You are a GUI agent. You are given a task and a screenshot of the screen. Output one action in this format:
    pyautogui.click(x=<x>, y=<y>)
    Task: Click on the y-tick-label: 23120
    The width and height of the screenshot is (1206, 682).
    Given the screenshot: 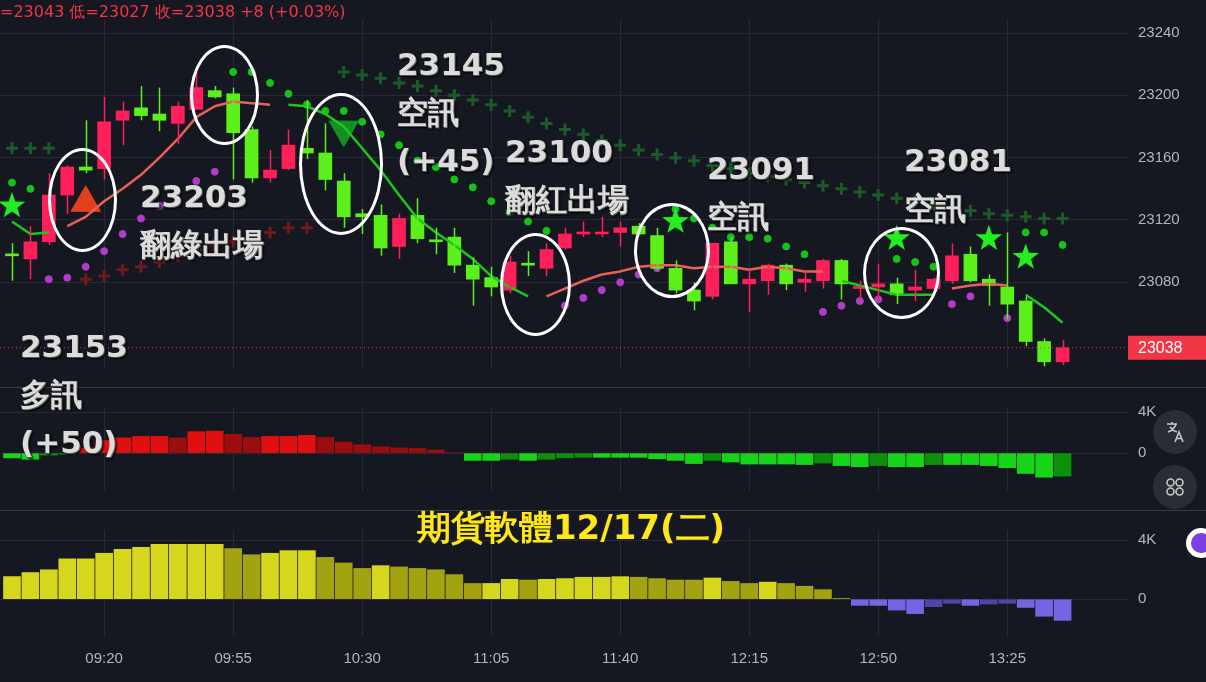 What is the action you would take?
    pyautogui.click(x=1159, y=219)
    